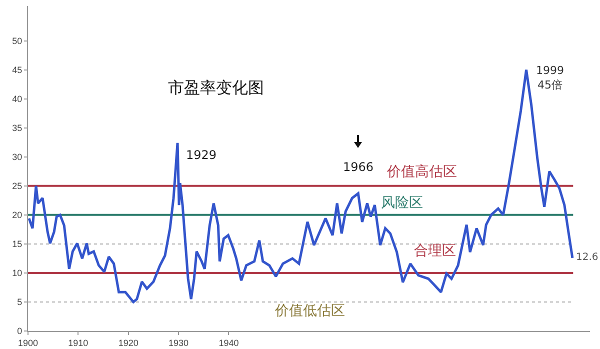  What do you see at coordinates (78, 343) in the screenshot?
I see `x-tick-label: 1910` at bounding box center [78, 343].